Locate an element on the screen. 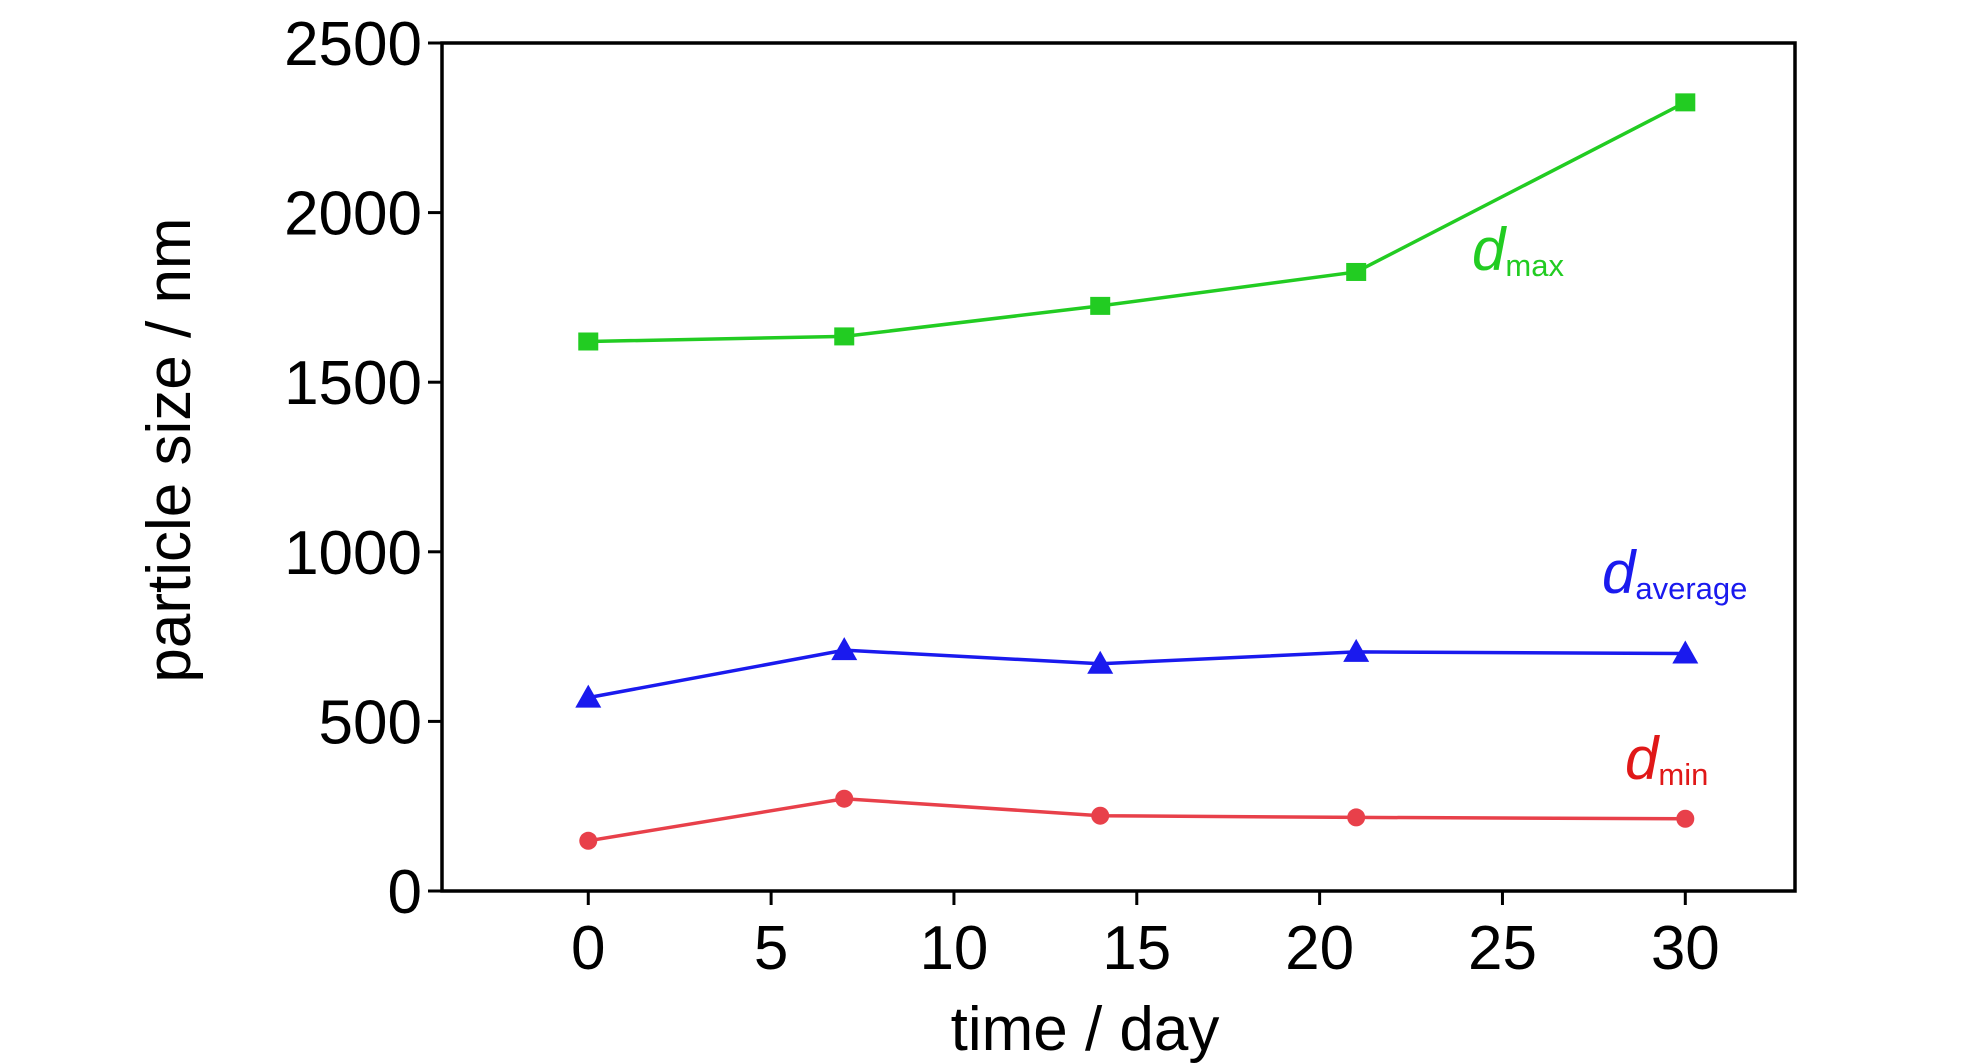 This screenshot has width=1984, height=1063. x-tick-label: 5 is located at coordinates (771, 948).